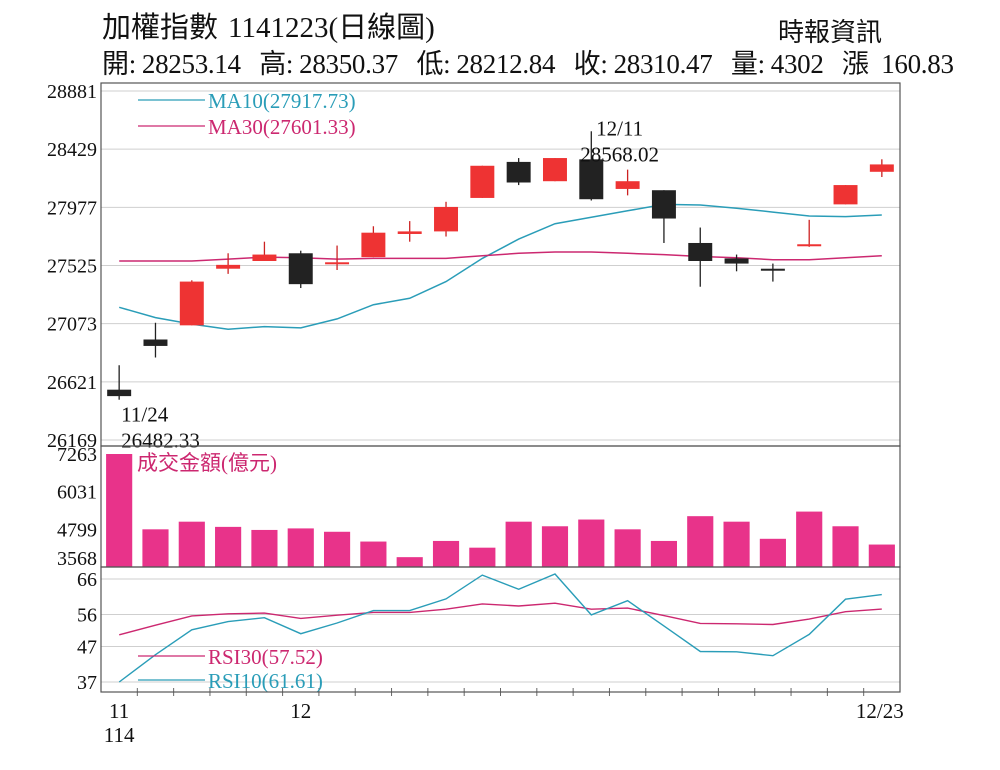 This screenshot has height=770, width=1000. Describe the element at coordinates (830, 32) in the screenshot. I see `data-source: 時報資訊` at that location.